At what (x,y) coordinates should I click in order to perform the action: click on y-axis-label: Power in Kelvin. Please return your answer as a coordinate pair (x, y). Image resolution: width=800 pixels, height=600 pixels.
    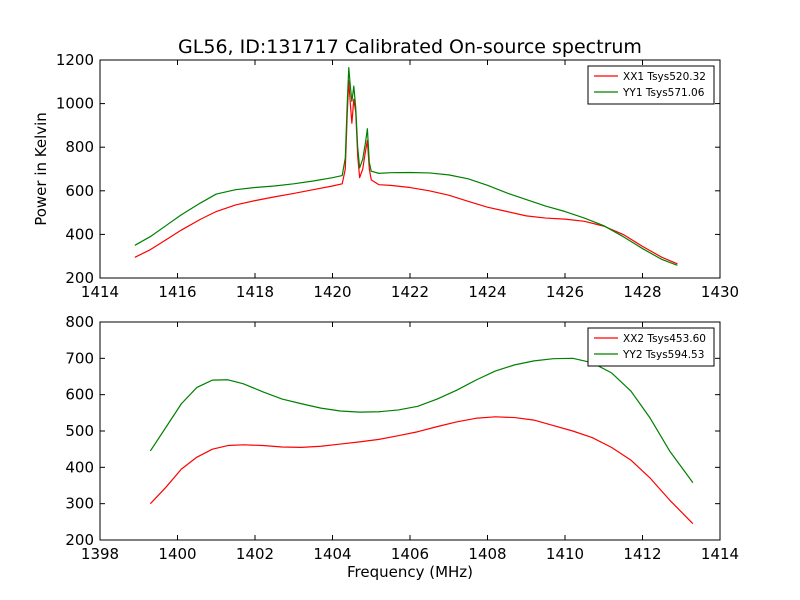
    Looking at the image, I should click on (41, 169).